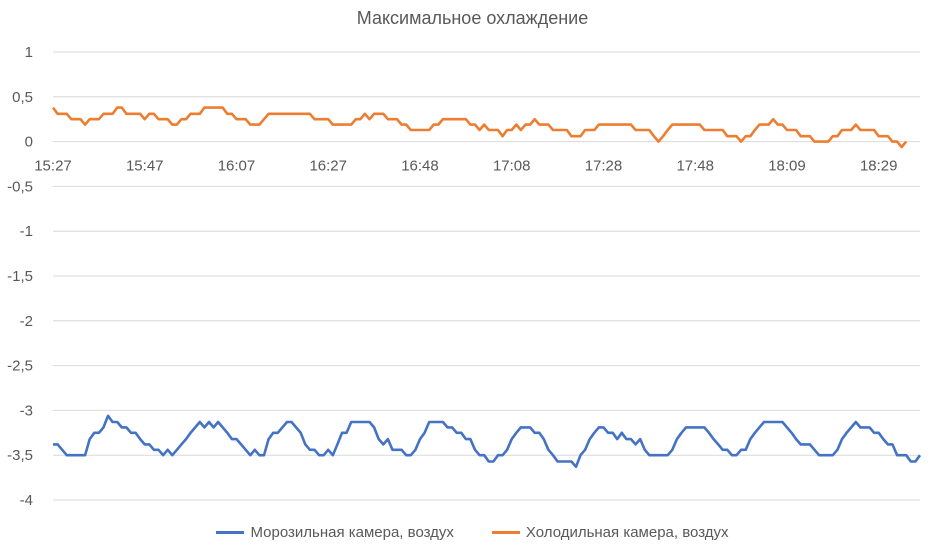 The image size is (945, 555). Describe the element at coordinates (604, 166) in the screenshot. I see `x-tick-label: 17:28` at that location.